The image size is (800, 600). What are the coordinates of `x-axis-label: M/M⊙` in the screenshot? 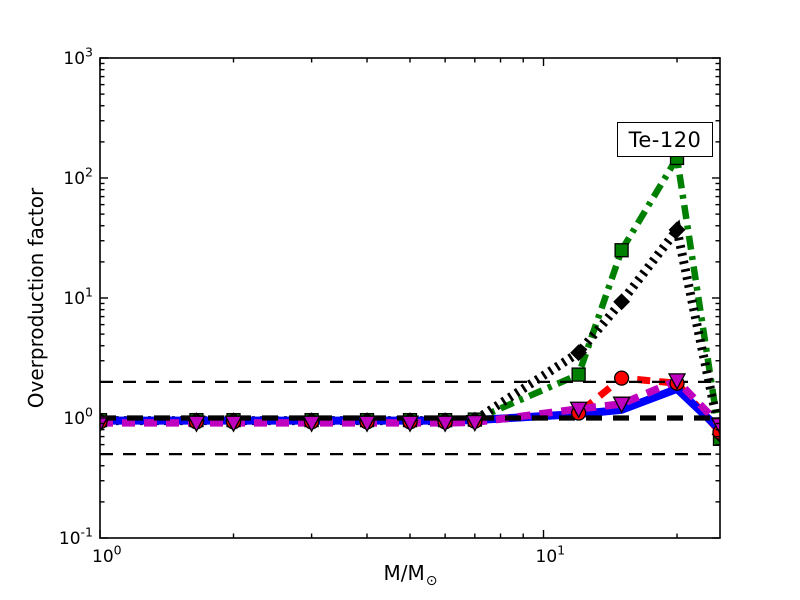 It's located at (410, 575).